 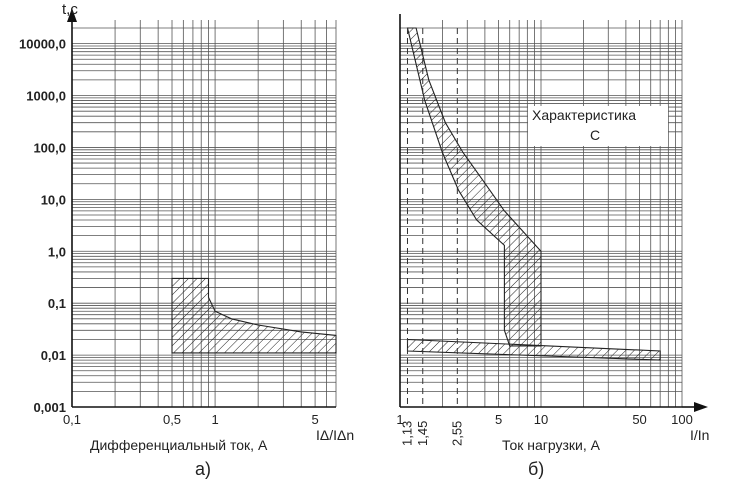 I want to click on panel-a-x-tick-label: 0,5, so click(x=172, y=419).